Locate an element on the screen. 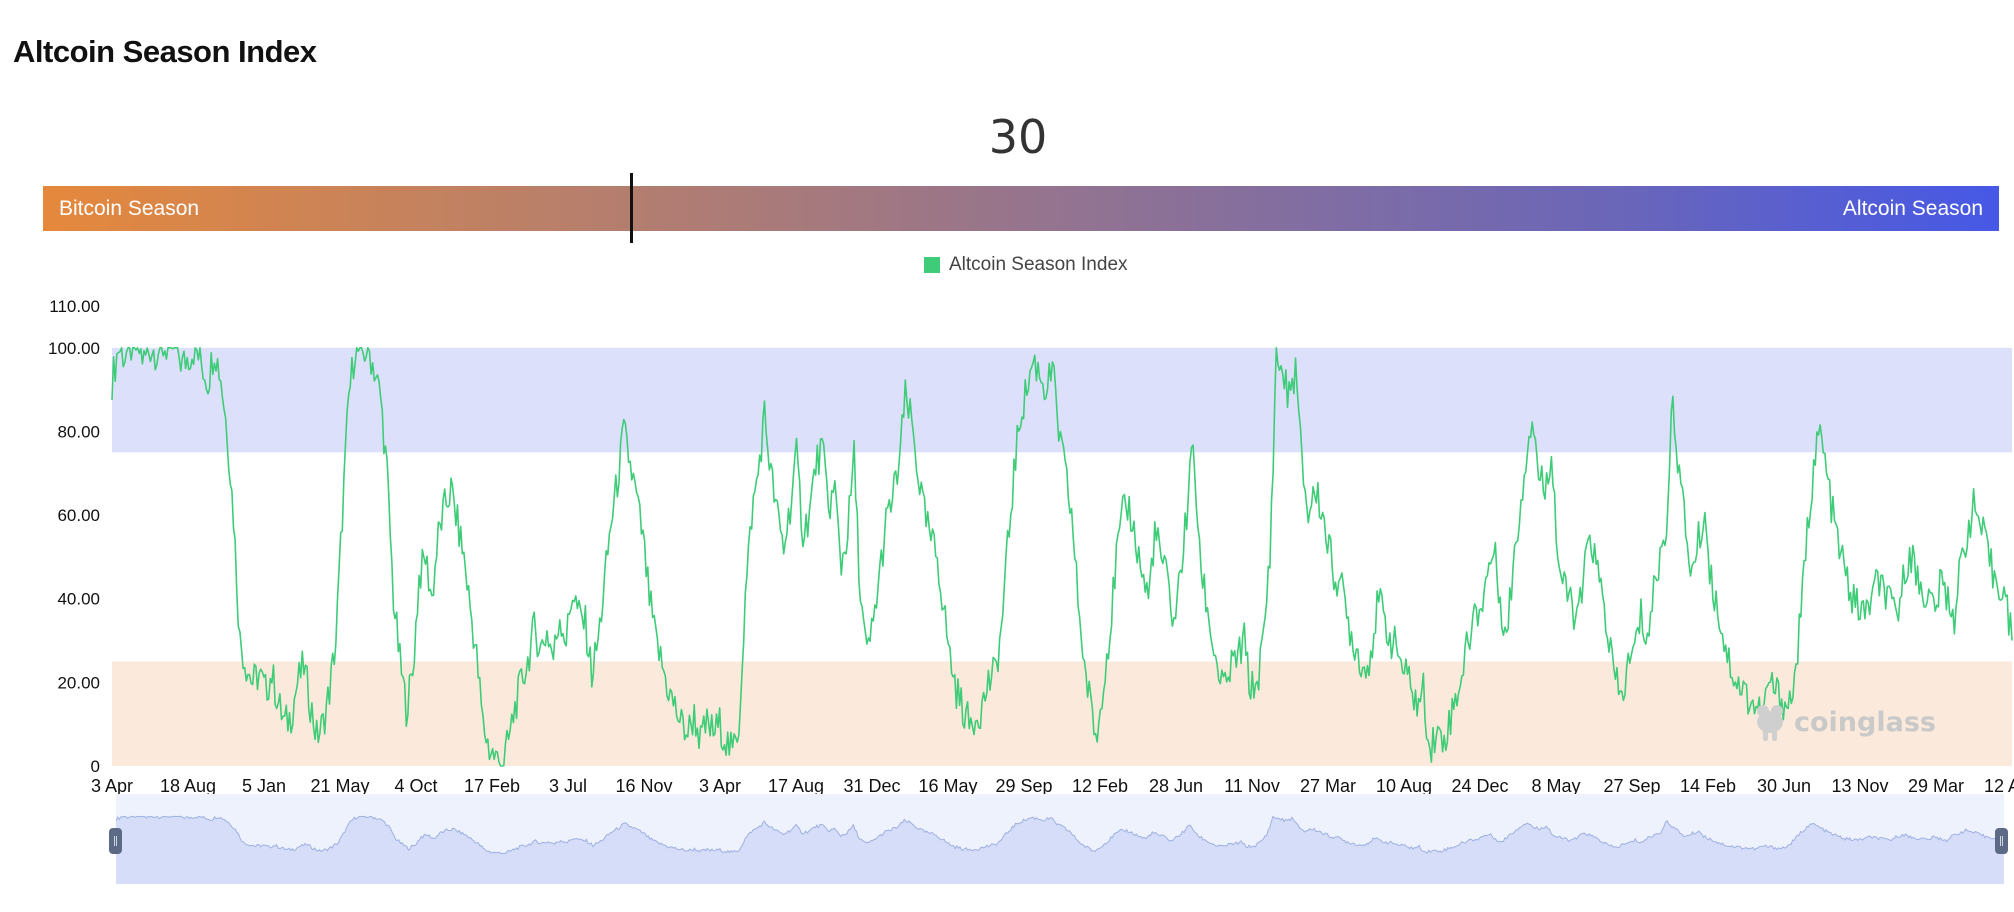 The height and width of the screenshot is (912, 2014). chart-legend: Altcoin Season Index is located at coordinates (1026, 265).